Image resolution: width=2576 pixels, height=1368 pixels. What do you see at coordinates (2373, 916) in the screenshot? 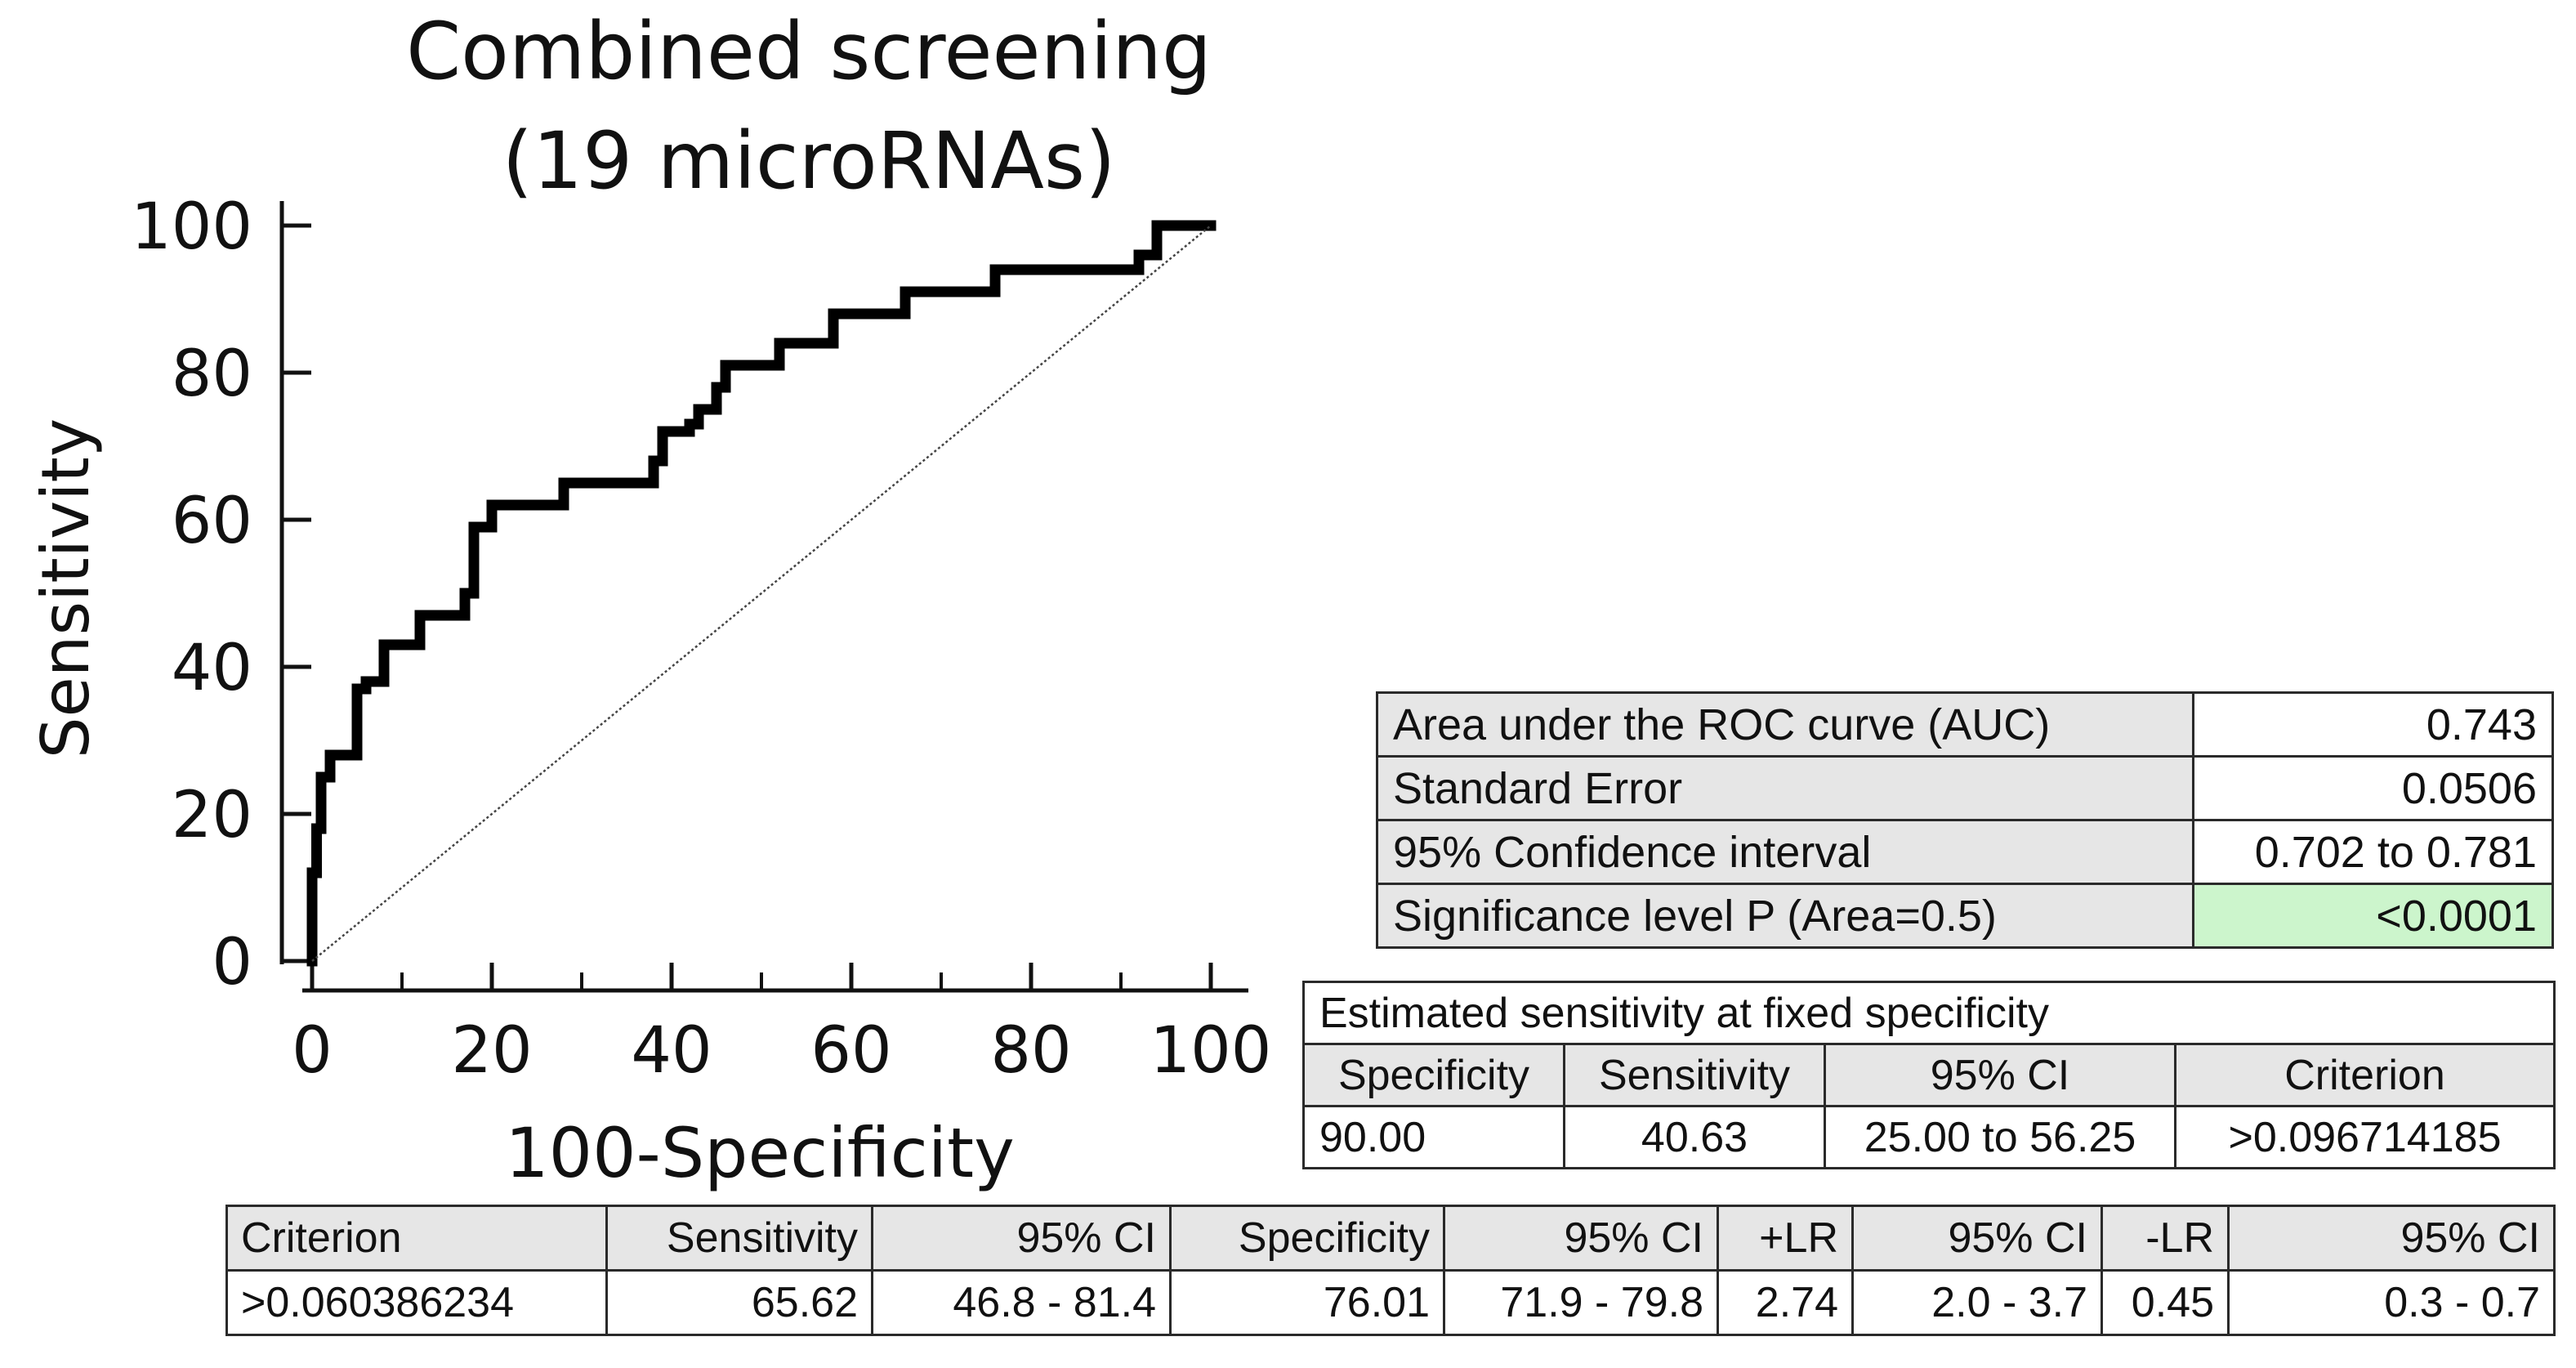
I see `stat-value-significance: <0.0001` at bounding box center [2373, 916].